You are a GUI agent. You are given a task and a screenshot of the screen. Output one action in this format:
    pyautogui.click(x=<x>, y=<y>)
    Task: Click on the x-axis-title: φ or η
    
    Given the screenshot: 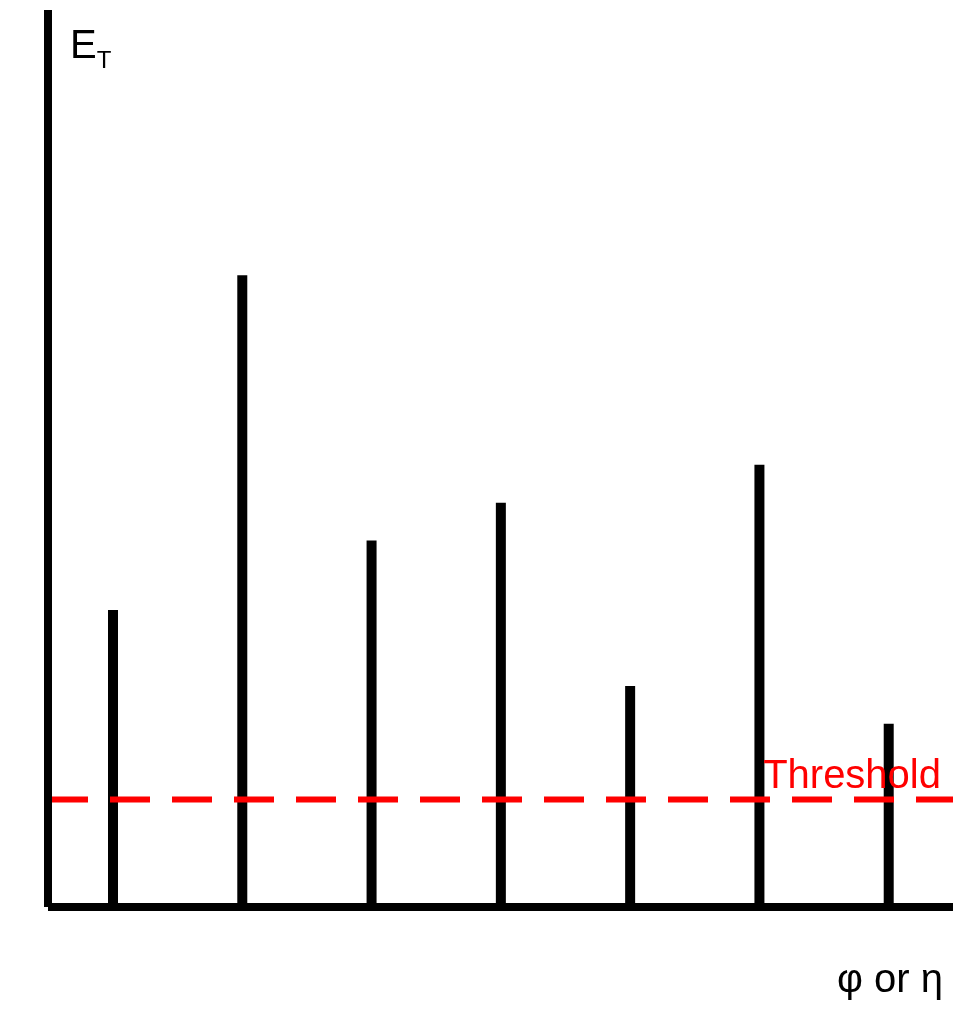 What is the action you would take?
    pyautogui.click(x=890, y=978)
    